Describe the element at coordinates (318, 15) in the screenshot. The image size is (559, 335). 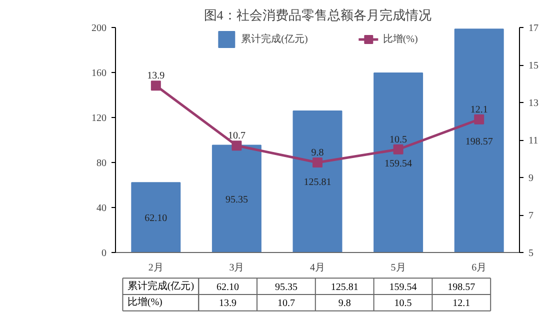
I see `chart-title: 图4：社会消费品零售总额各月完成情况` at that location.